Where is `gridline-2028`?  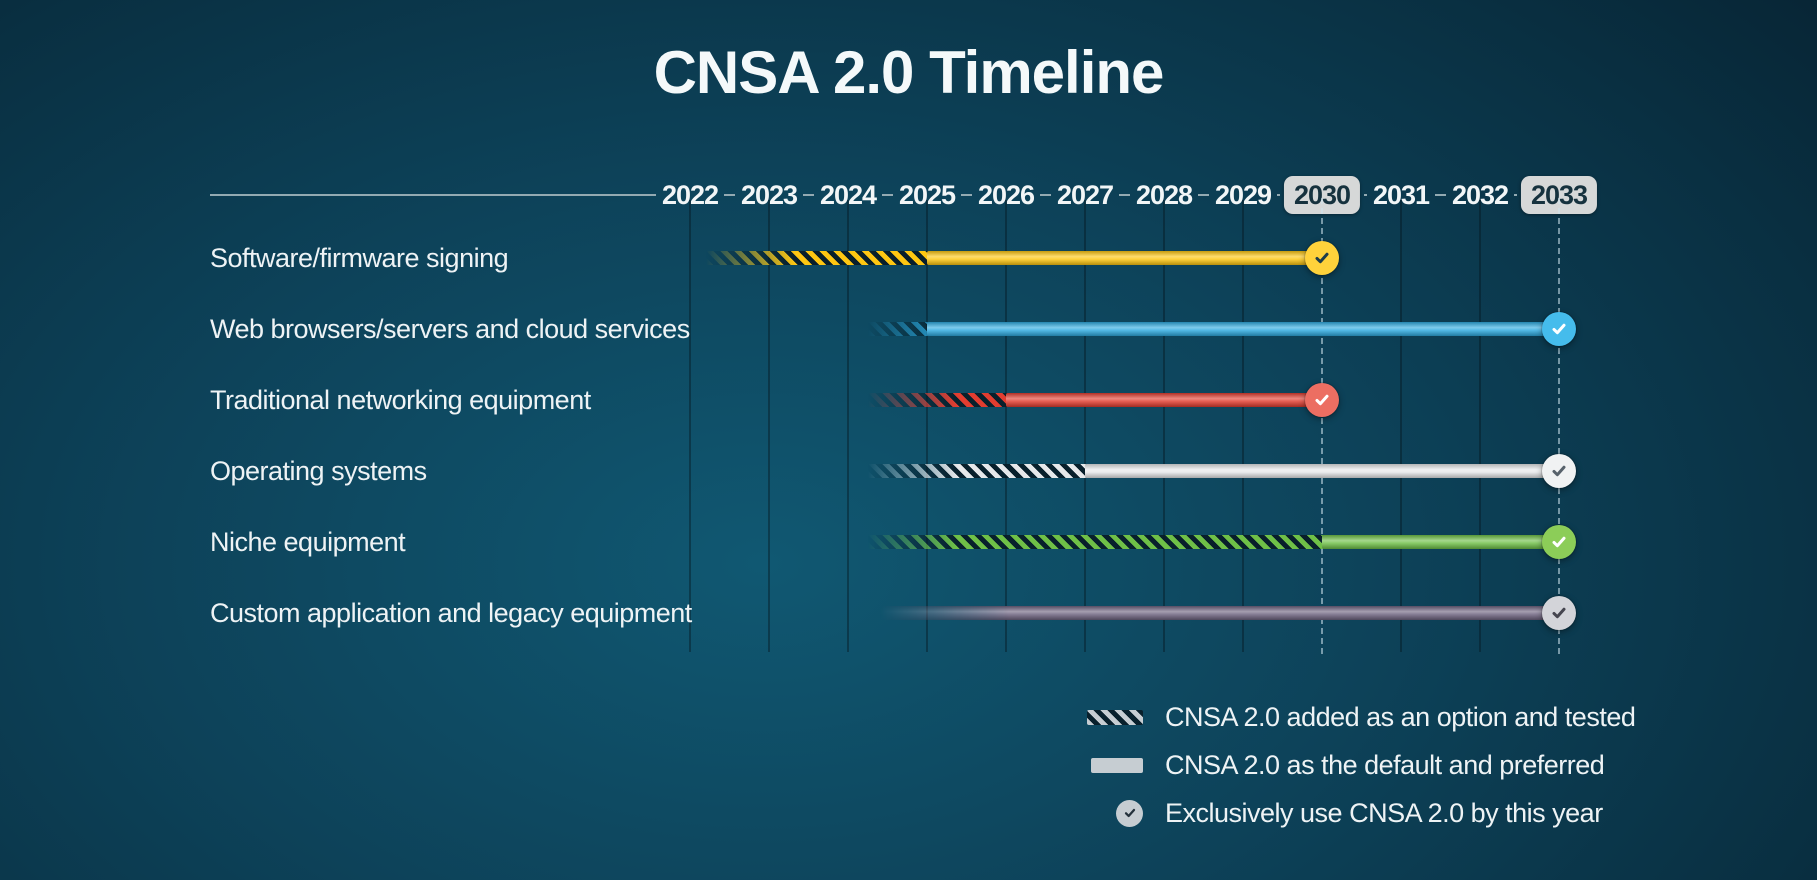 gridline-2028 is located at coordinates (1164, 426).